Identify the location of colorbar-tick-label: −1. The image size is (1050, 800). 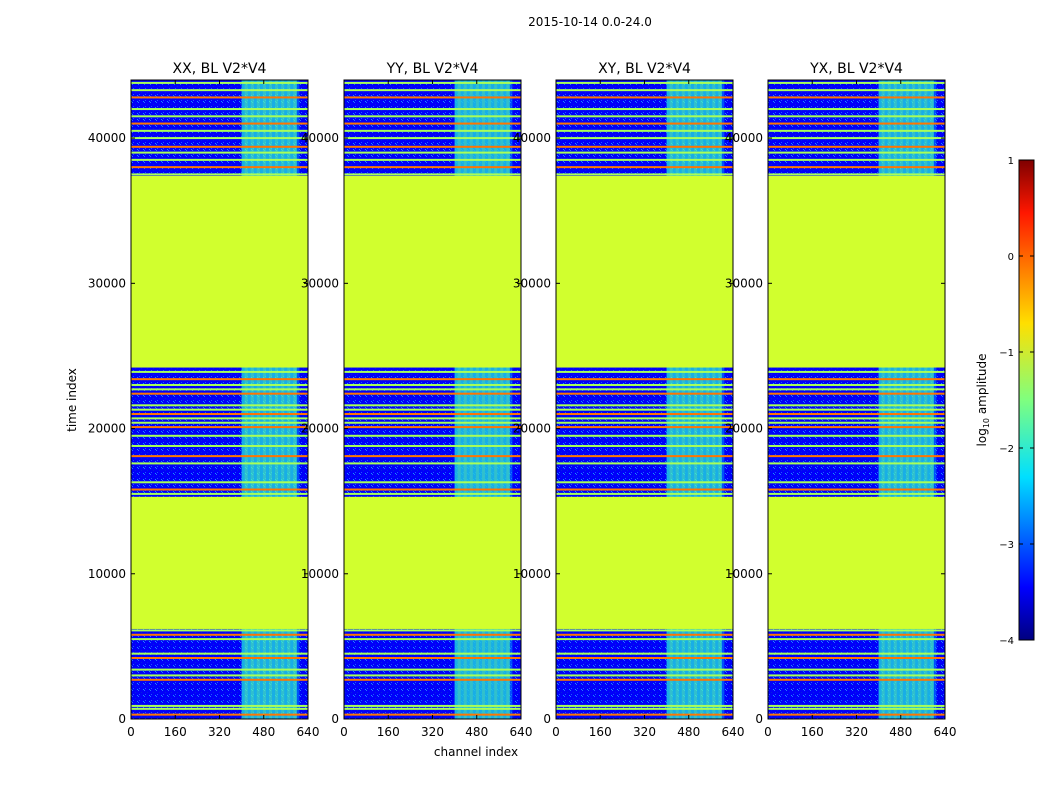
(1006, 353).